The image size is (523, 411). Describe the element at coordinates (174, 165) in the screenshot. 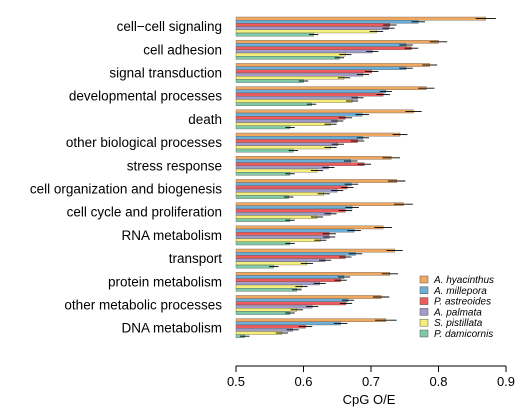

I see `category-label: stress response` at that location.